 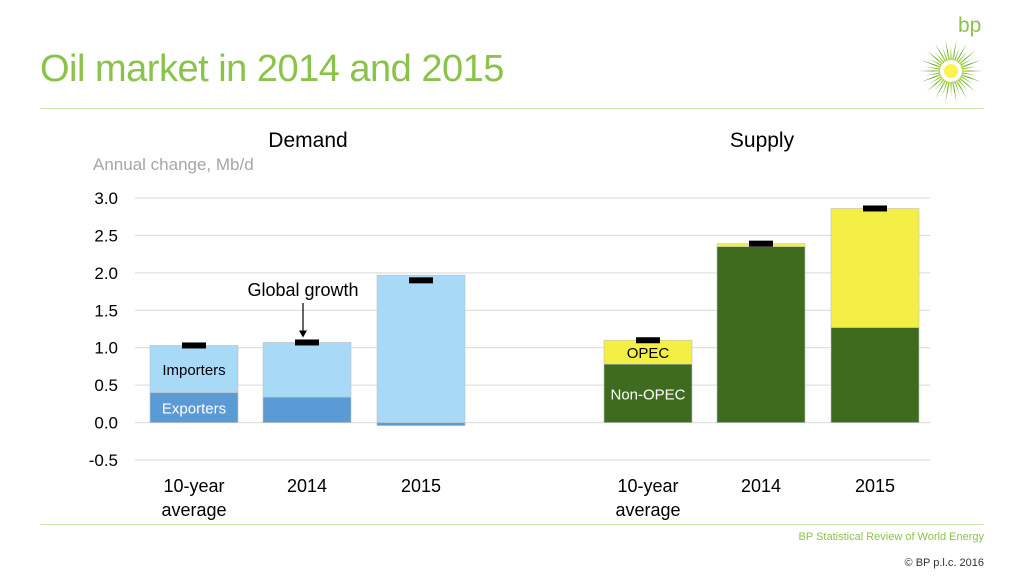 I want to click on annotation-arrow-head, so click(x=303, y=334).